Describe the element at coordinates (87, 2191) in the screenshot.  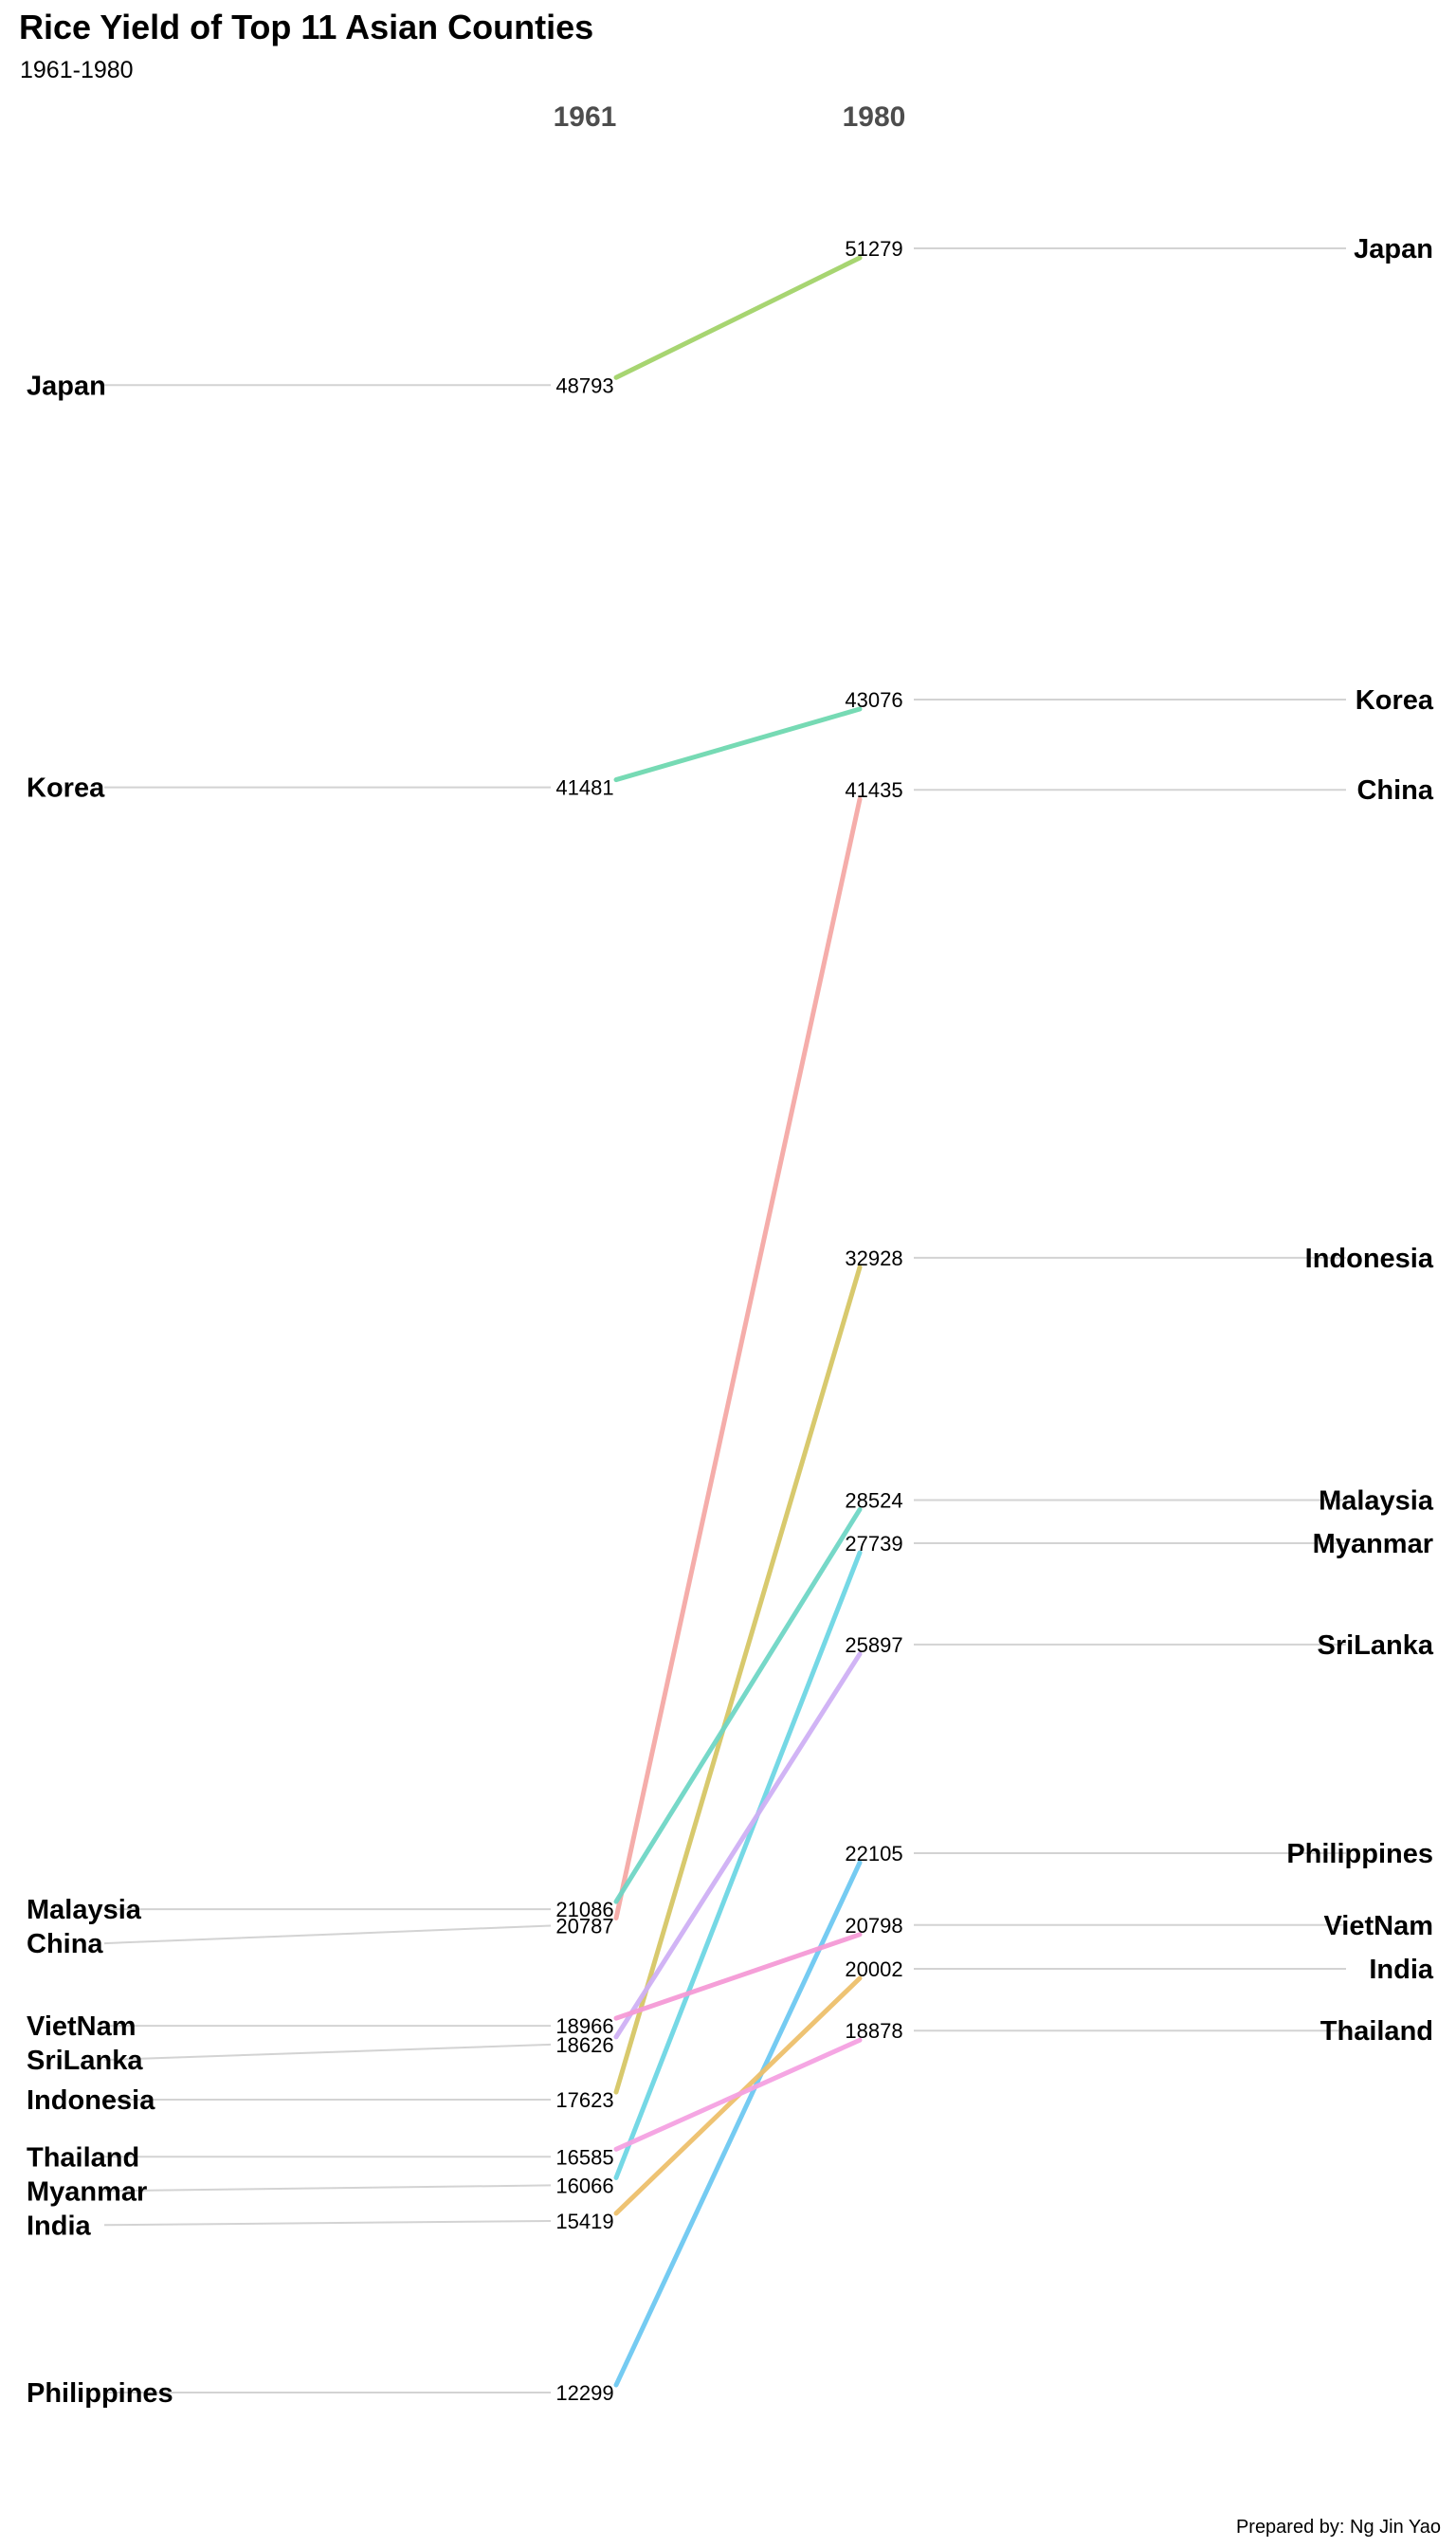
I see `country-label-left-myanmar: Myanmar` at that location.